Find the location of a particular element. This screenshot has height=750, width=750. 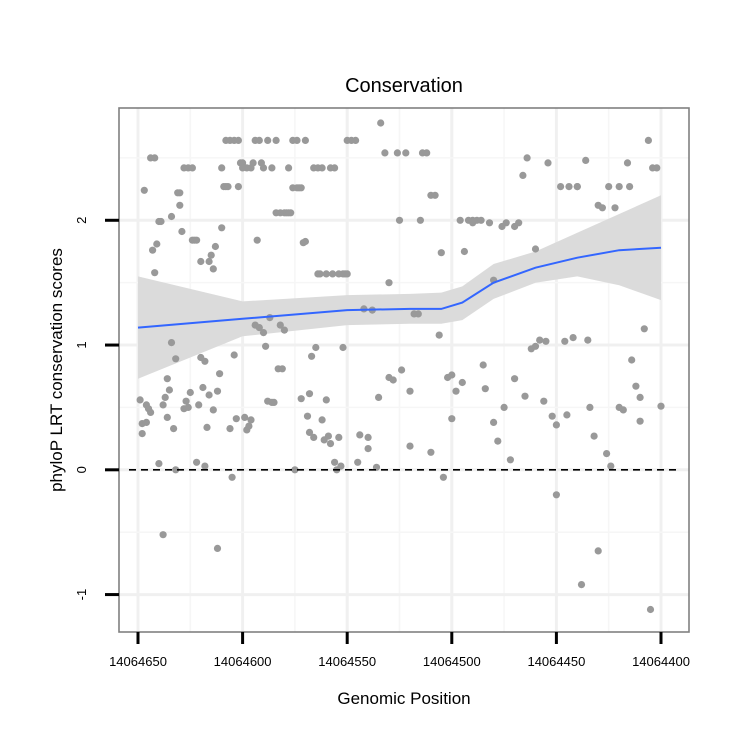

y-tick-label: 2 is located at coordinates (81, 220).